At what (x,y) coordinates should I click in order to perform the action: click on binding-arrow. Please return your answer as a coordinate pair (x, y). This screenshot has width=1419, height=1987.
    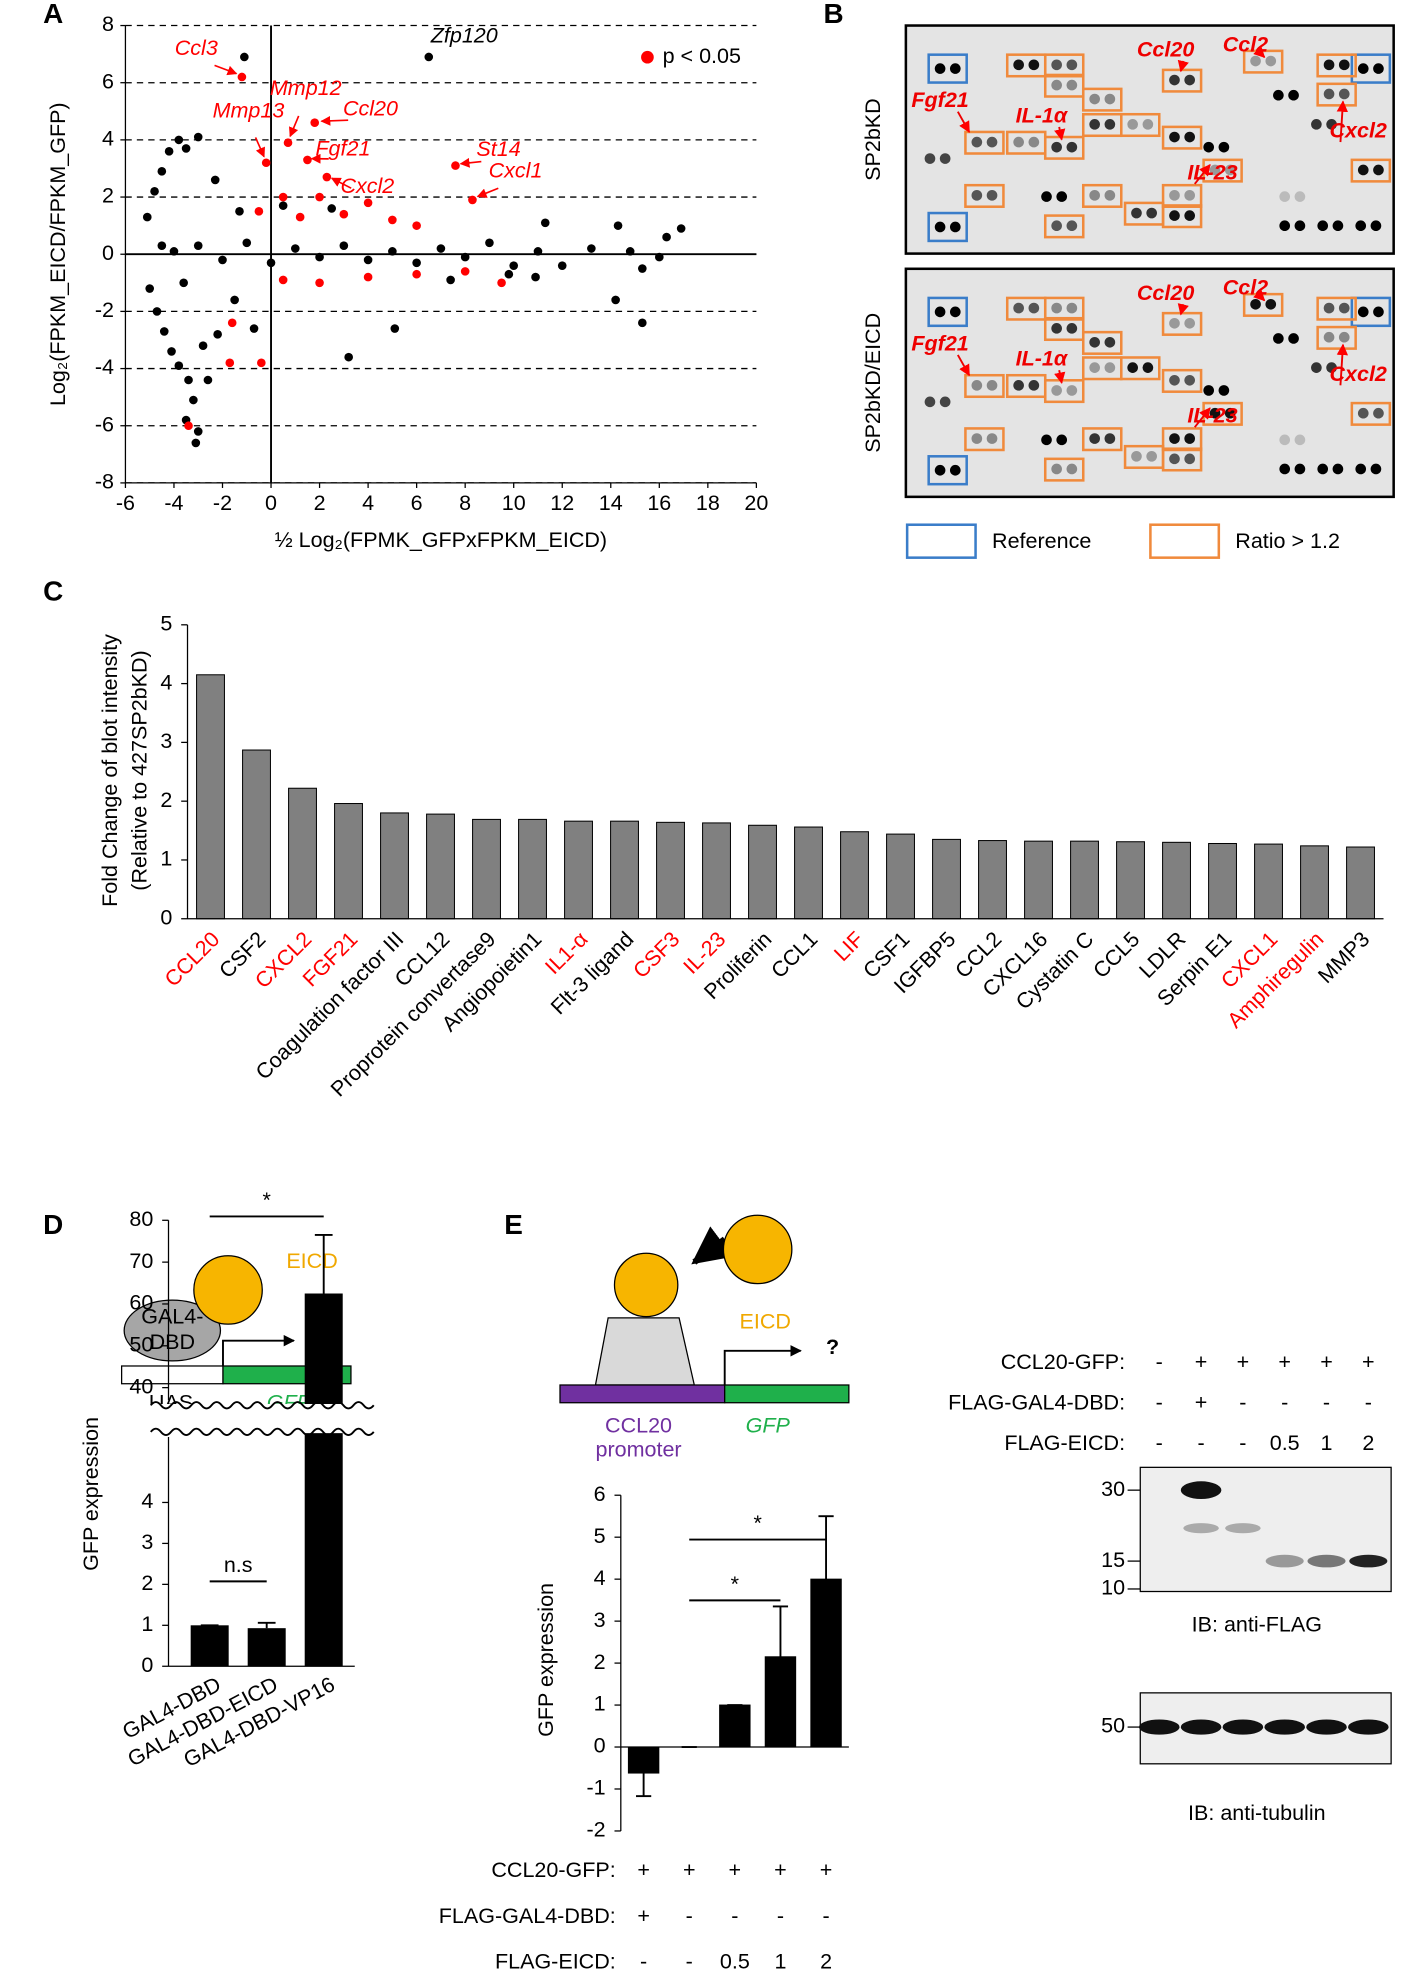
    Looking at the image, I should click on (712, 1245).